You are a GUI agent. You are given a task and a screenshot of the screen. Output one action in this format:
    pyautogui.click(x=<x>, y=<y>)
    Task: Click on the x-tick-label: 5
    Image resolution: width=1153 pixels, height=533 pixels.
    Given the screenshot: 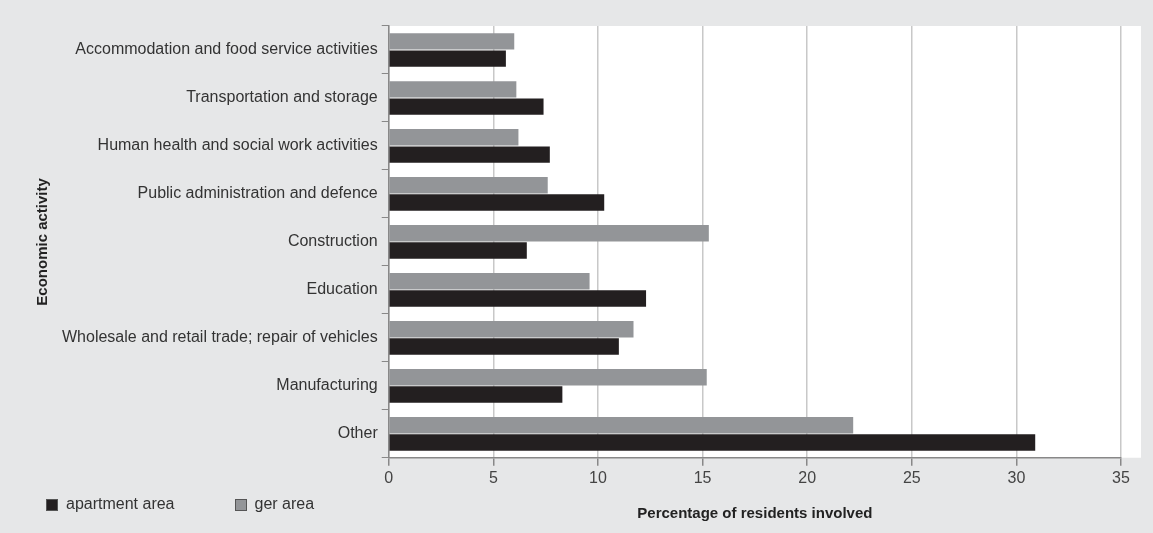 What is the action you would take?
    pyautogui.click(x=493, y=477)
    